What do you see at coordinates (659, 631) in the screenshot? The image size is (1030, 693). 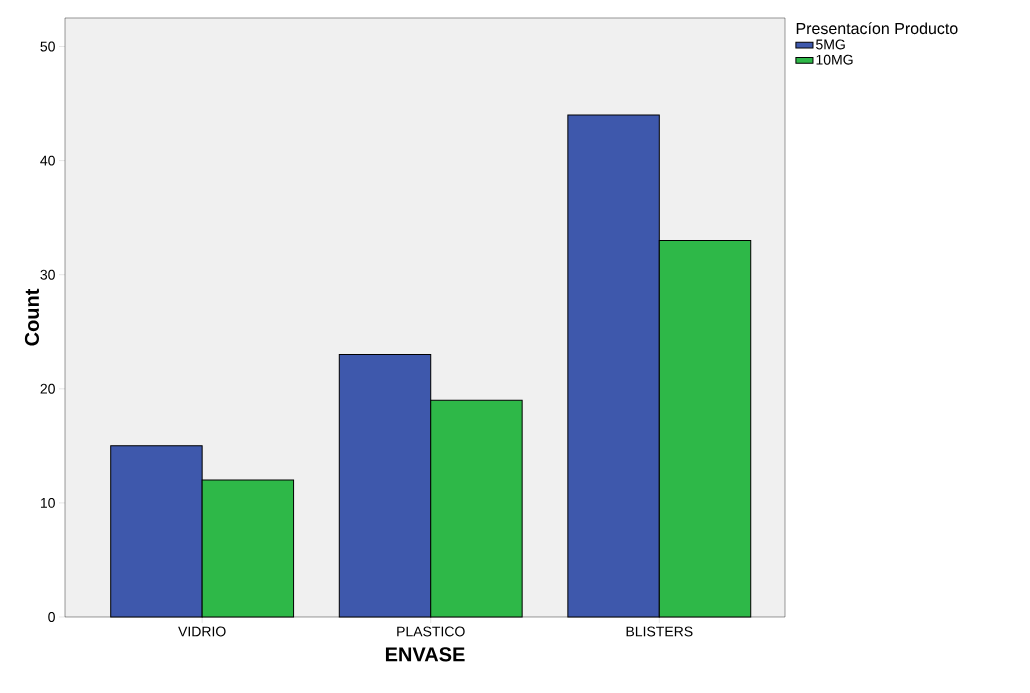 I see `x-tick-label: BLISTERS` at bounding box center [659, 631].